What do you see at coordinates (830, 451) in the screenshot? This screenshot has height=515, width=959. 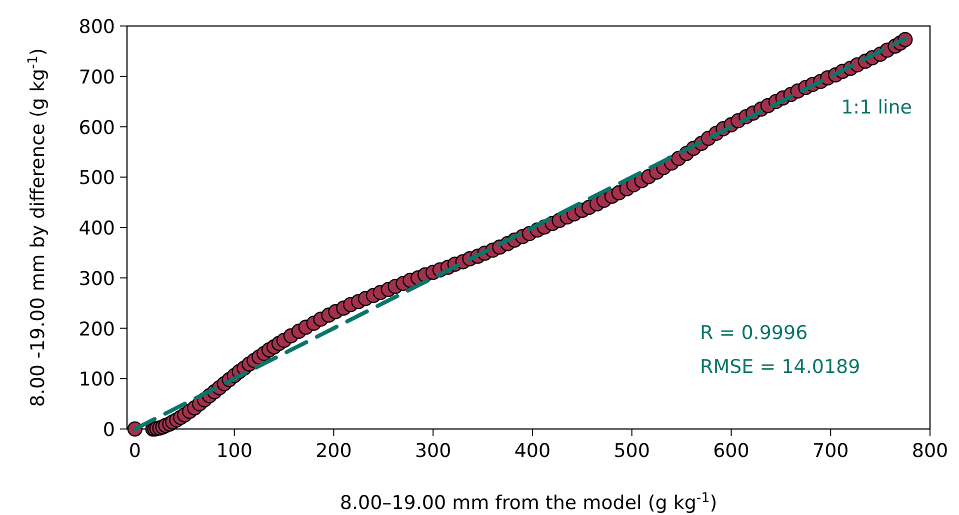 I see `x-tick-label: 700` at bounding box center [830, 451].